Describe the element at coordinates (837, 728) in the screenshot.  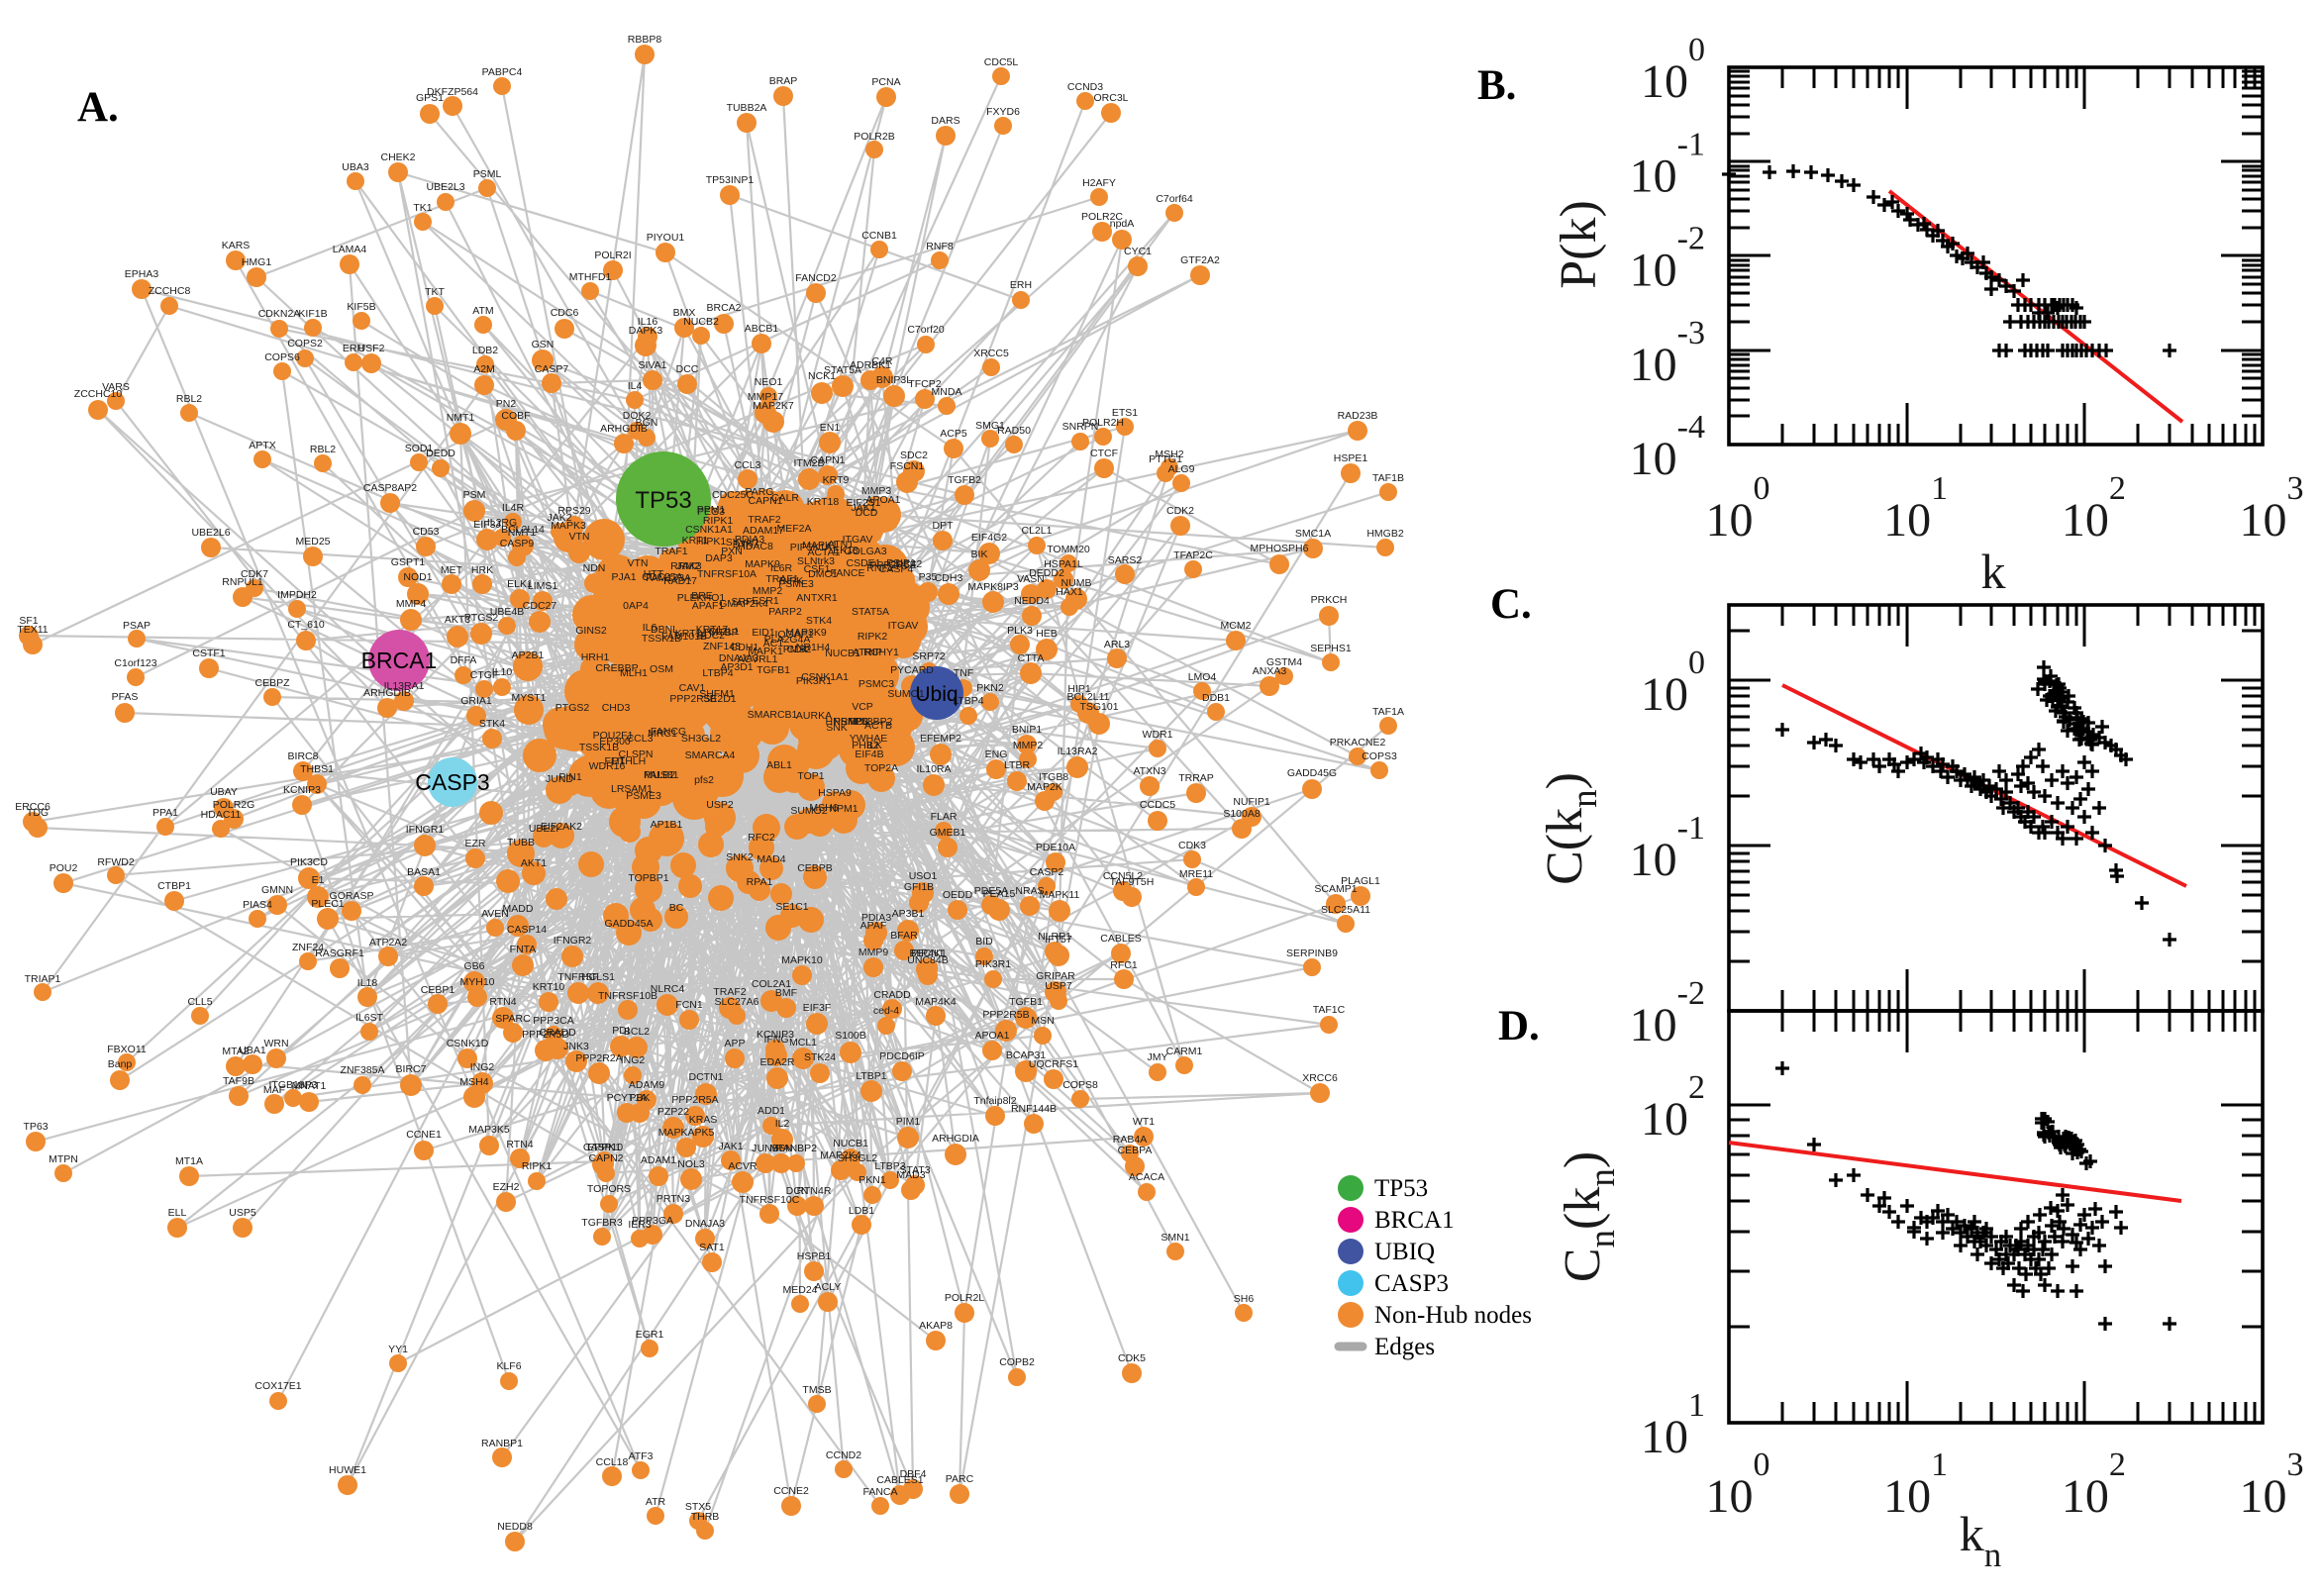
I see `svg-text: SNK` at that location.